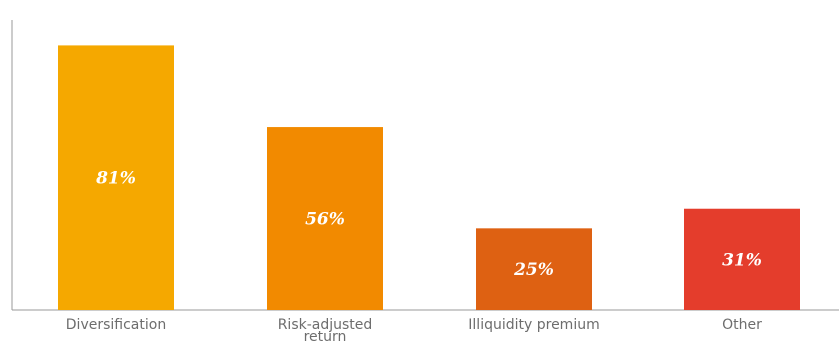 This screenshot has height=347, width=839. I want to click on value-label-1: 81%, so click(115, 179).